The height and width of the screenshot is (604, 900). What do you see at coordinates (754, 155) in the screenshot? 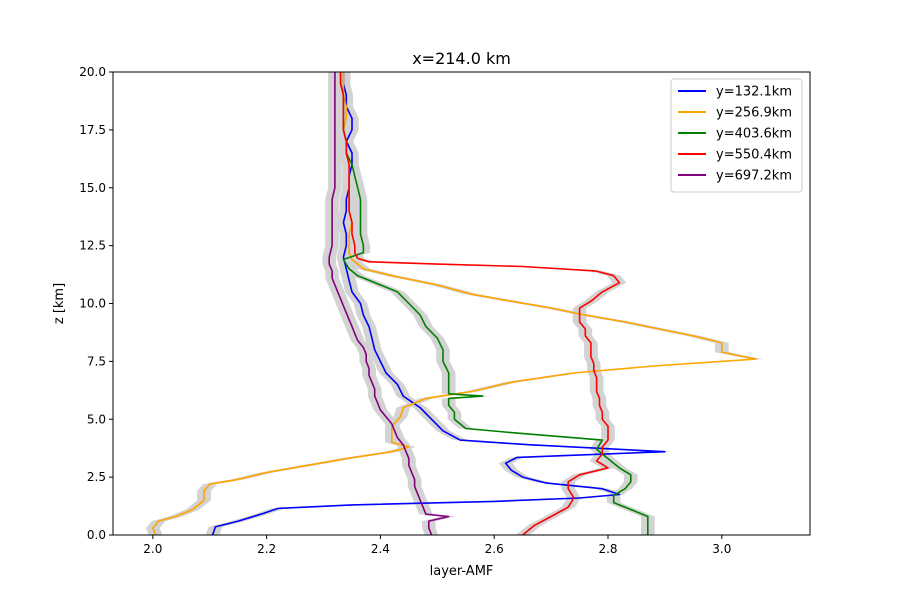
I see `legend-label: y=550.4km` at bounding box center [754, 155].